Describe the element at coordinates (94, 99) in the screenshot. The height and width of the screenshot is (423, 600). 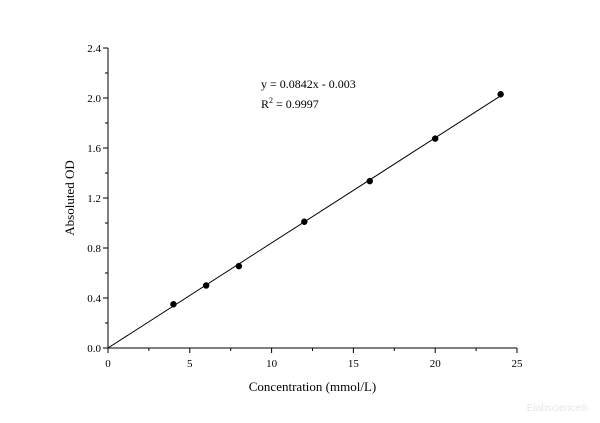
I see `y-tick-label: 2.0` at that location.